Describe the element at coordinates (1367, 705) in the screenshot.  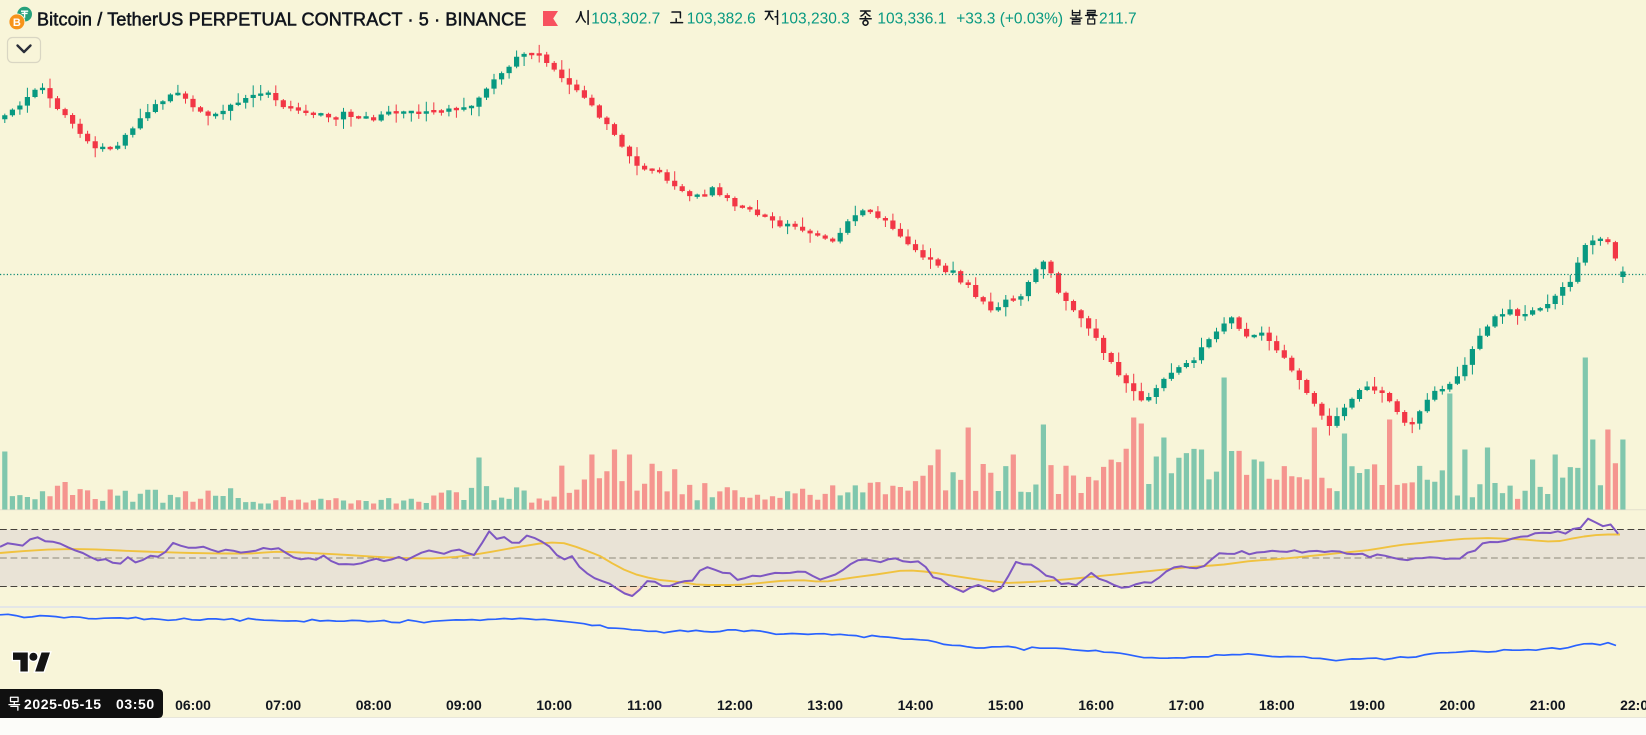
I see `svg-text: 19:00` at that location.